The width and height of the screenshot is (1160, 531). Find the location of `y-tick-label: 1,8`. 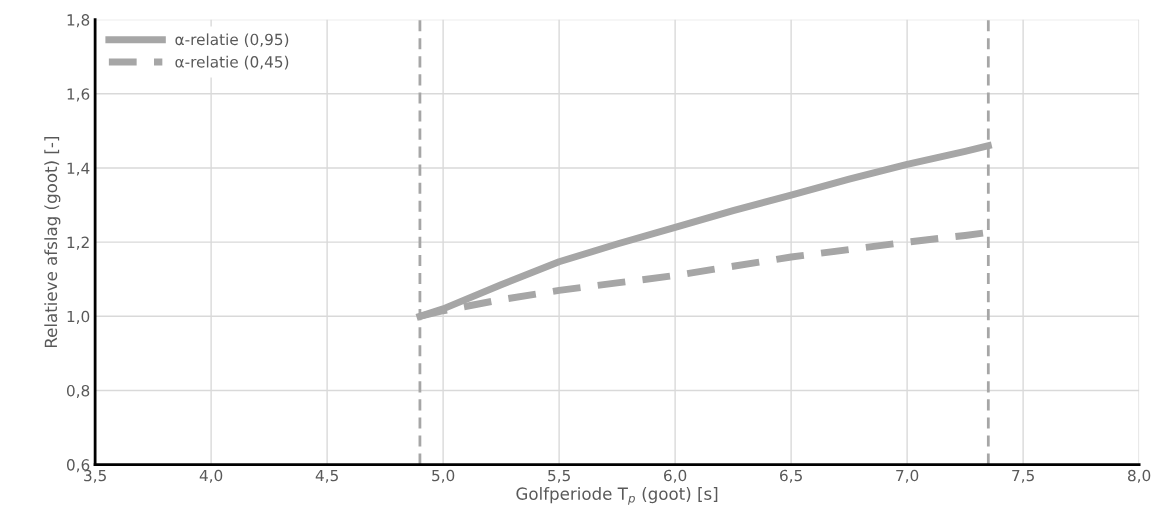

y-tick-label: 1,8 is located at coordinates (78, 21).